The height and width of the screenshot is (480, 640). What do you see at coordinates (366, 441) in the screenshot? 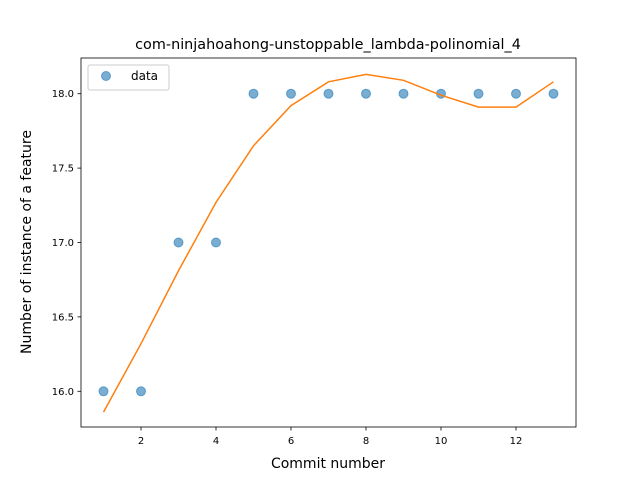
I see `x-tick-label: 8` at bounding box center [366, 441].